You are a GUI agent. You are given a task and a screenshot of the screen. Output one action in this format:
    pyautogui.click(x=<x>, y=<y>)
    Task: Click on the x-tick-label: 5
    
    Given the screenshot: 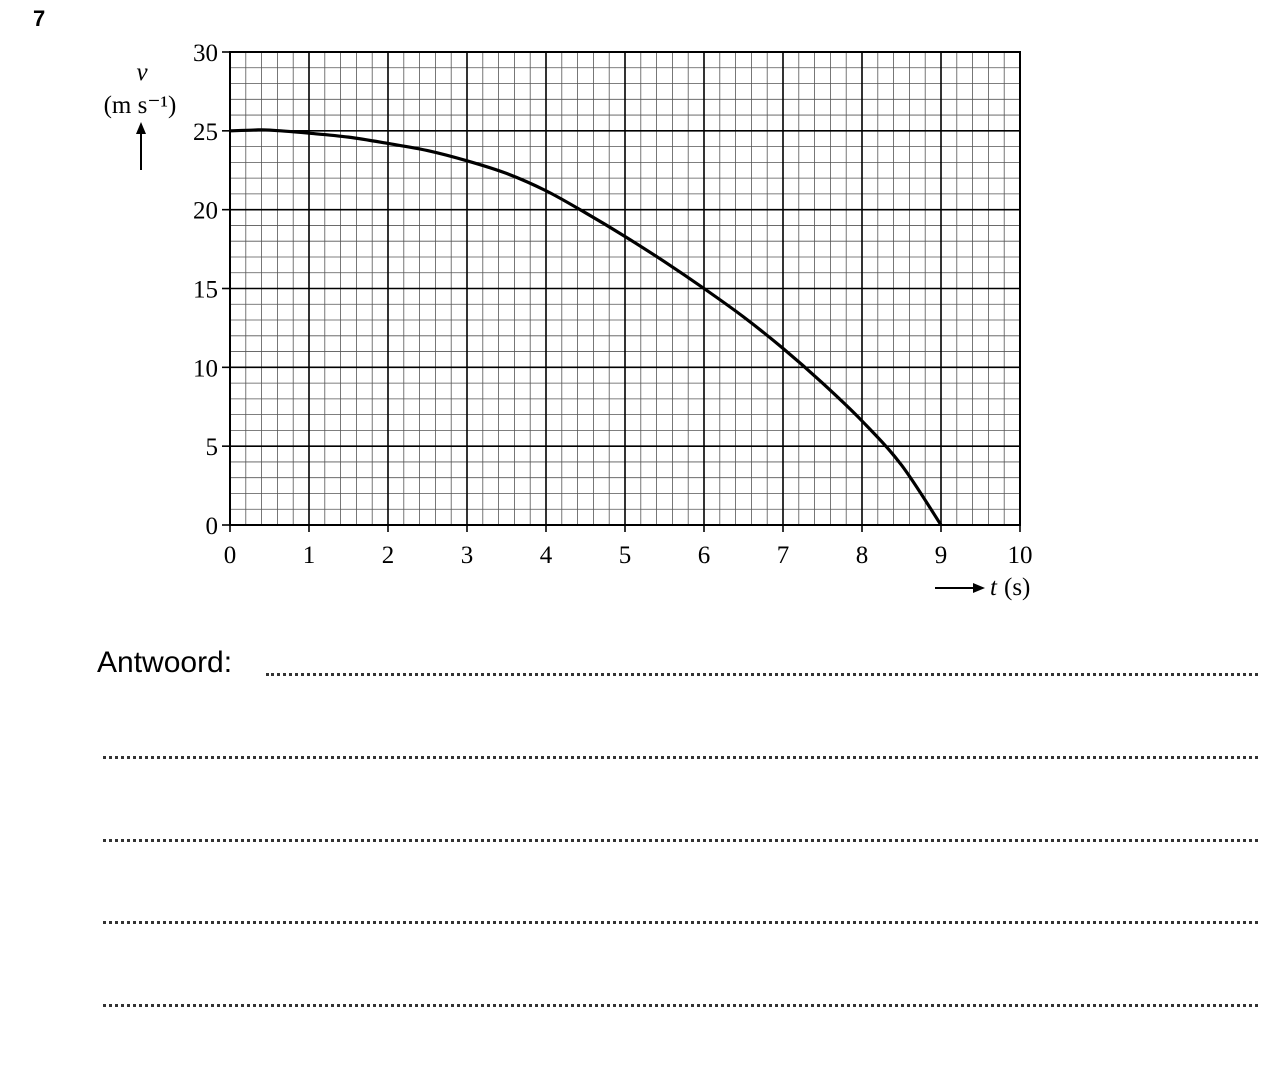 What is the action you would take?
    pyautogui.click(x=625, y=555)
    